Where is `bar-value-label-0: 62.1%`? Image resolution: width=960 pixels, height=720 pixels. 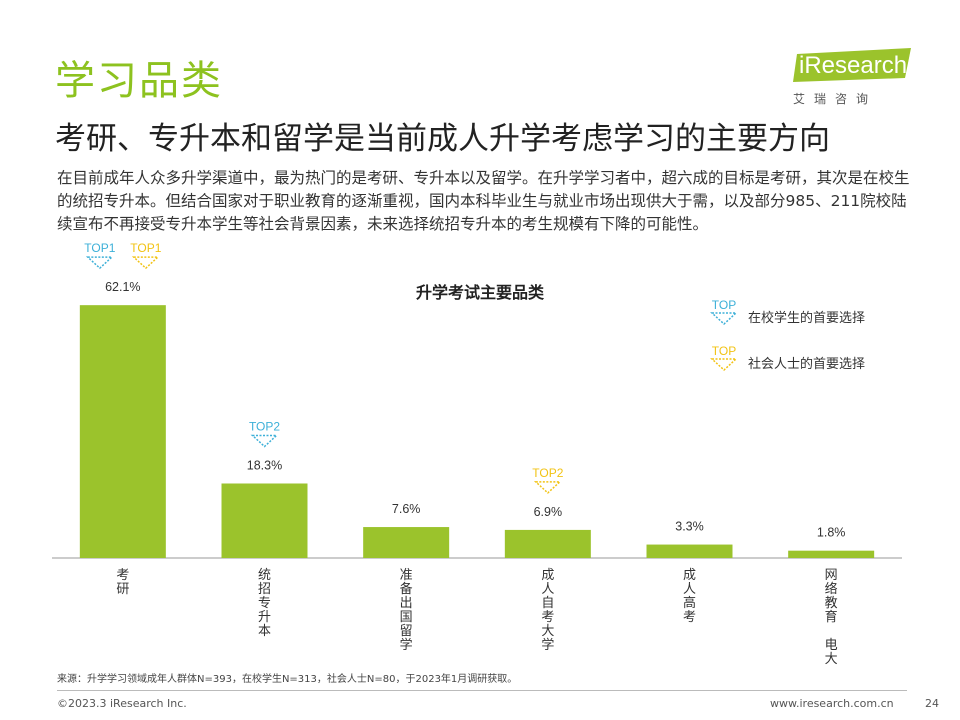
bar-value-label-0: 62.1% is located at coordinates (122, 287).